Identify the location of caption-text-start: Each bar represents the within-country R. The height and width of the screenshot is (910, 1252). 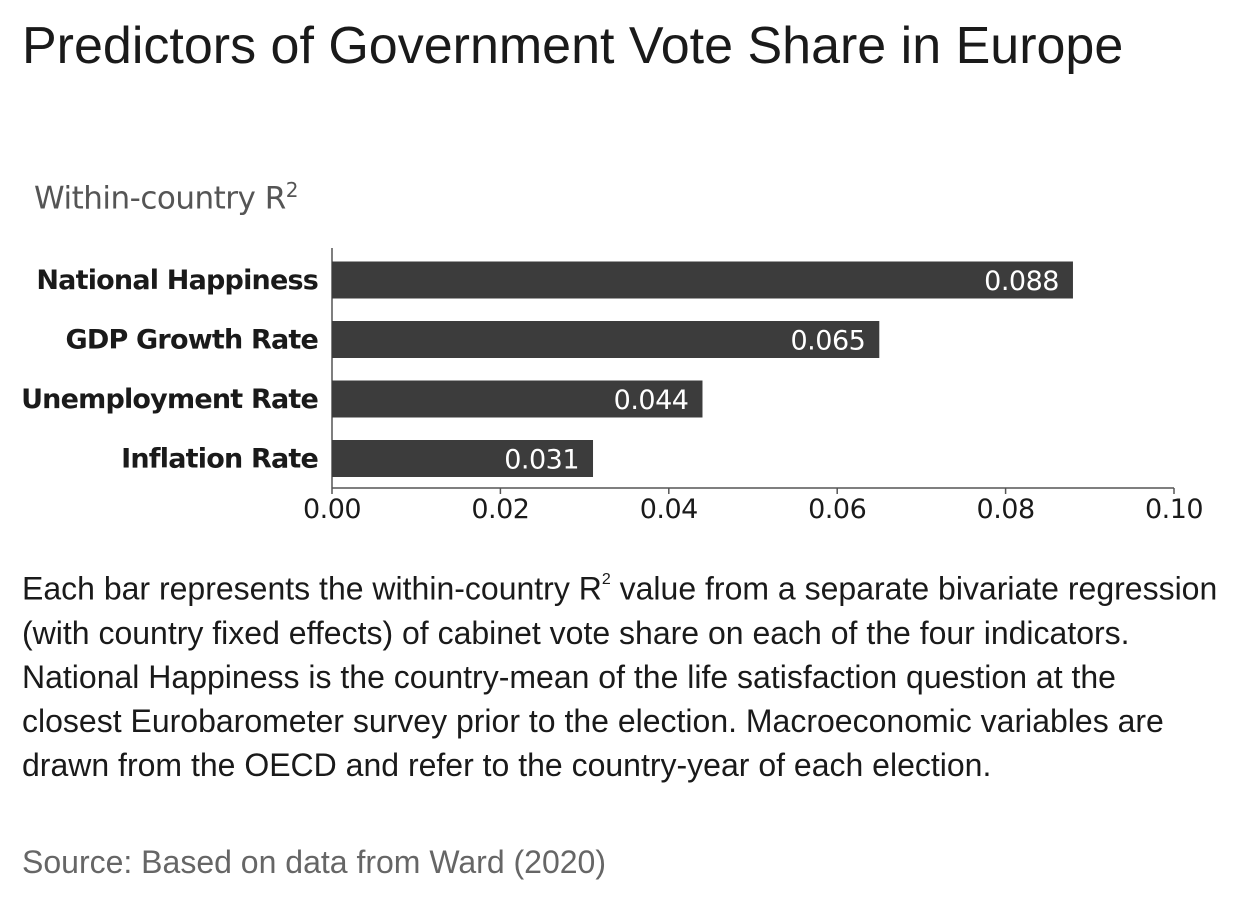
(312, 588).